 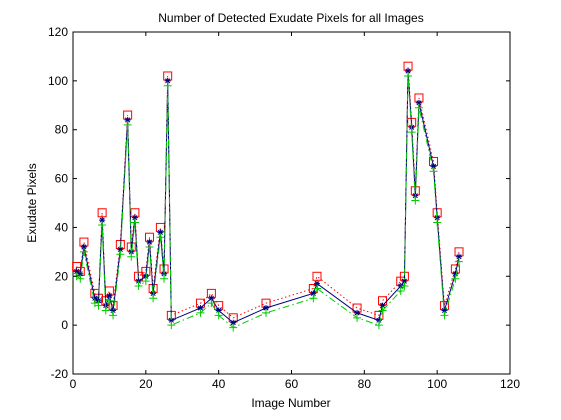 I want to click on x-tick-label: 60, so click(x=292, y=384).